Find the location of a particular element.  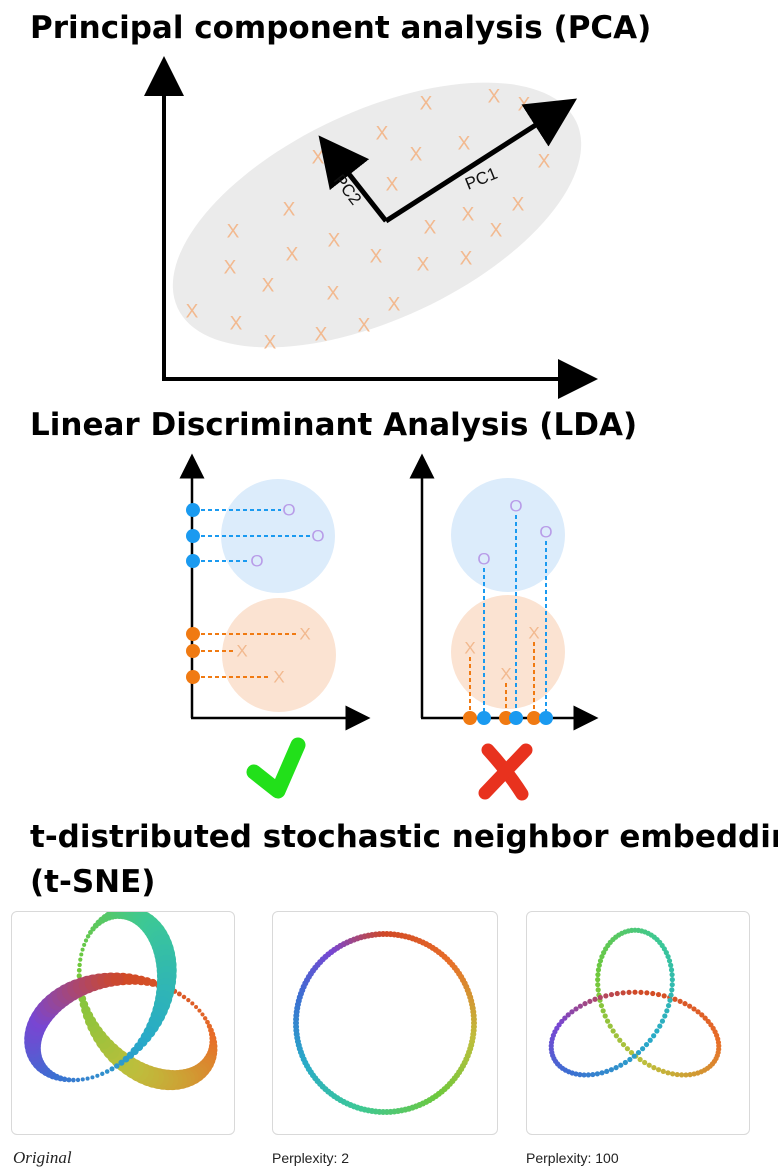

check-icon is located at coordinates (276, 768).